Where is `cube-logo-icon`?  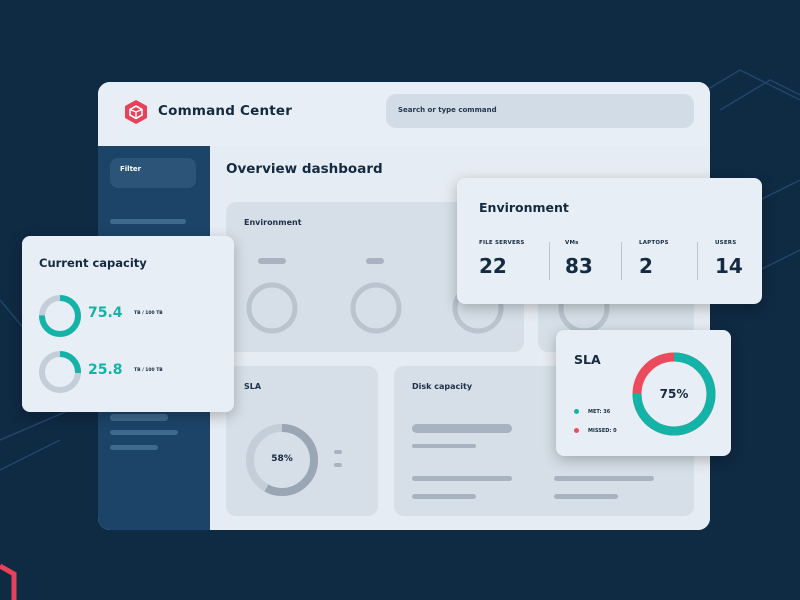
cube-logo-icon is located at coordinates (136, 112).